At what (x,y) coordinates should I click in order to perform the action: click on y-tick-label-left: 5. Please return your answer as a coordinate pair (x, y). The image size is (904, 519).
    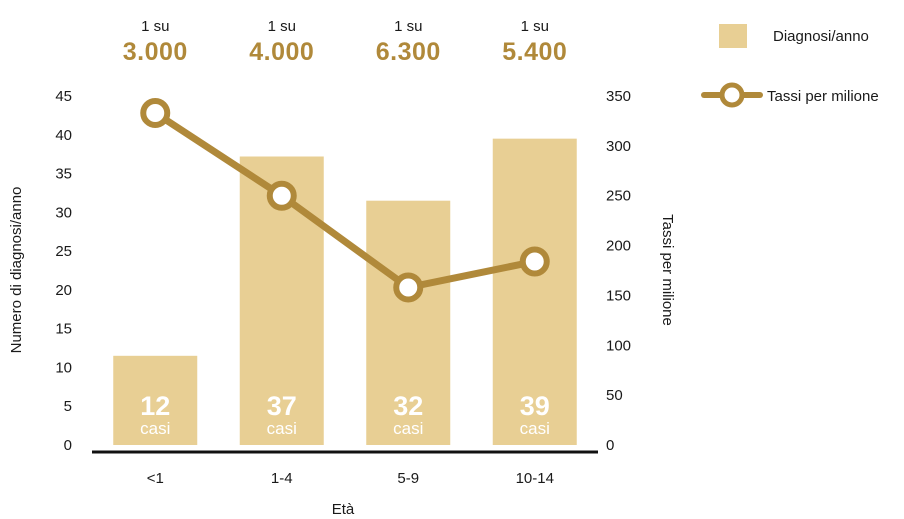
    Looking at the image, I should click on (68, 406).